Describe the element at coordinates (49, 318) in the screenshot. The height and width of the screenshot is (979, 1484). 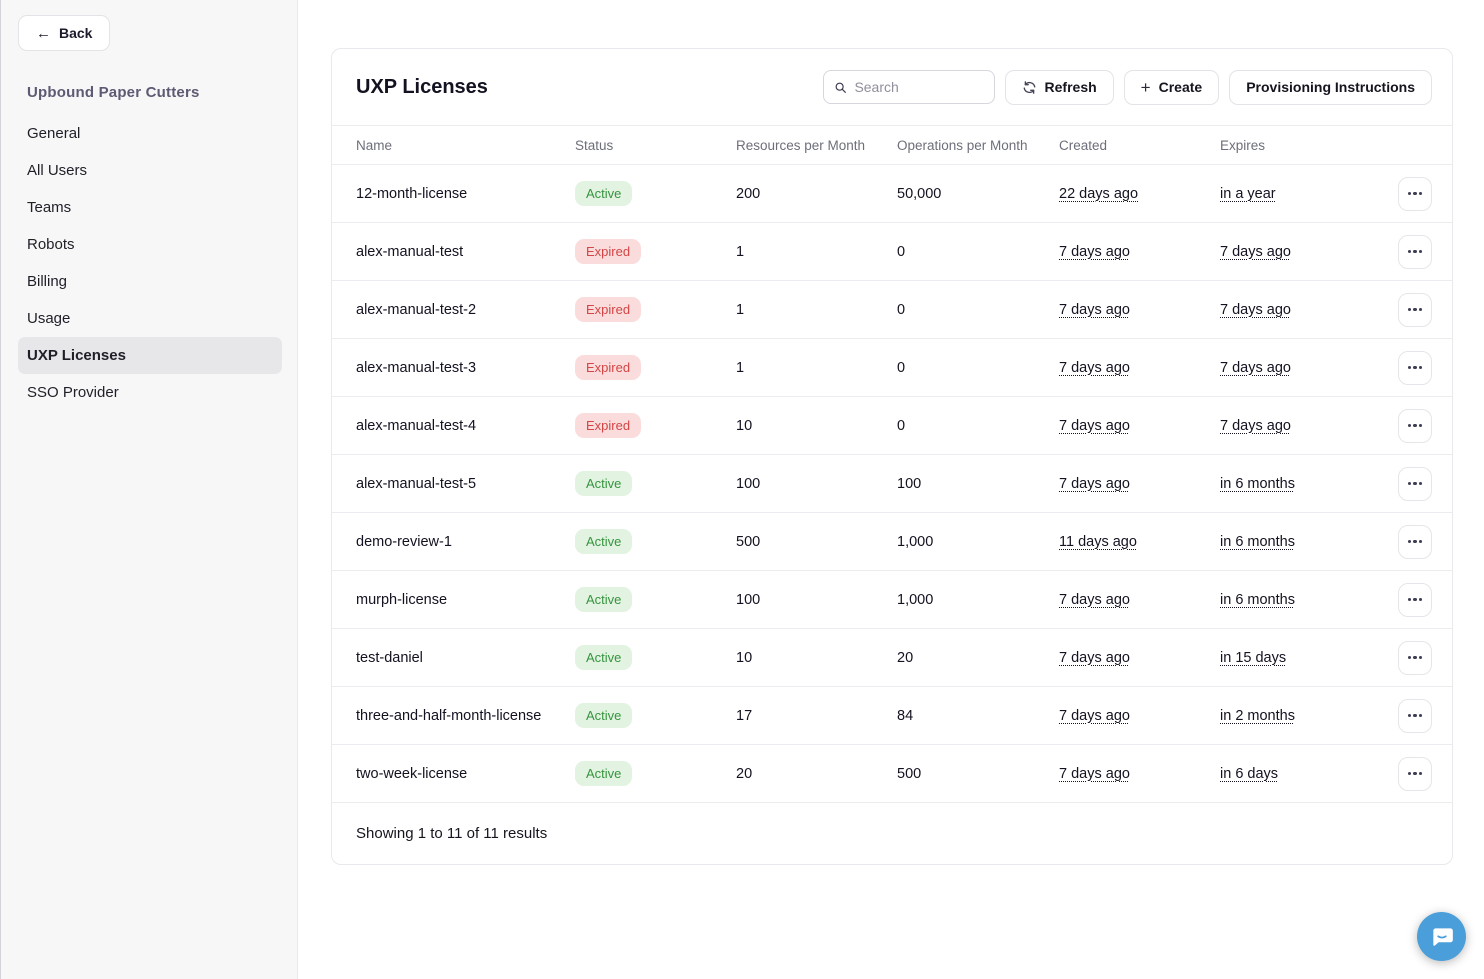
I see `sidebar-item-usage: Usage` at that location.